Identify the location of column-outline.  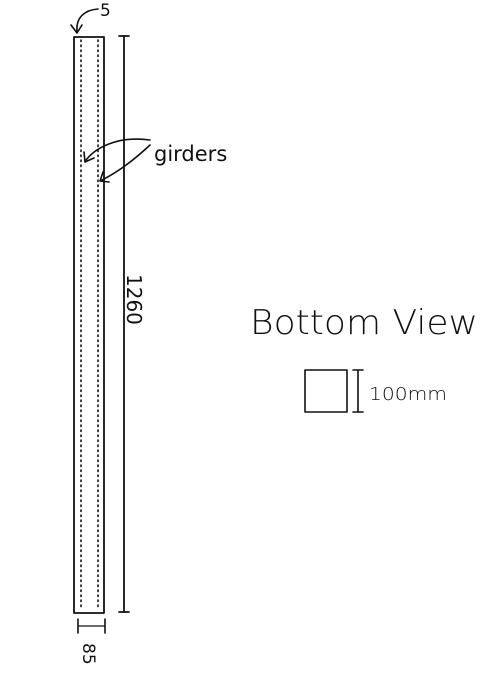
(89, 325).